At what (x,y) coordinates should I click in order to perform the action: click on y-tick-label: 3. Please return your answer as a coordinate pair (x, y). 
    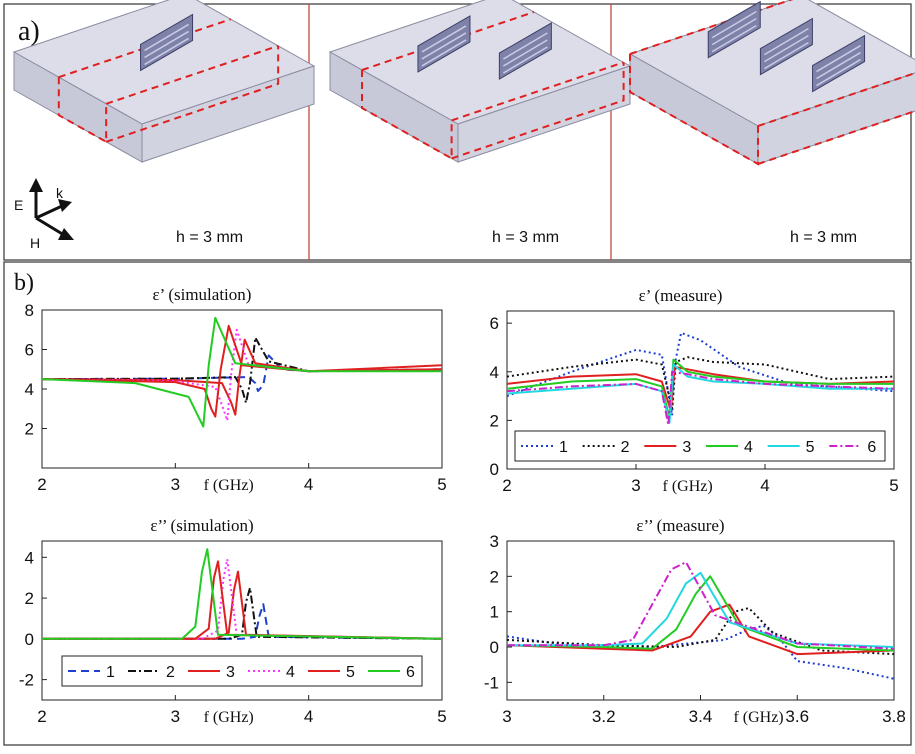
    Looking at the image, I should click on (494, 541).